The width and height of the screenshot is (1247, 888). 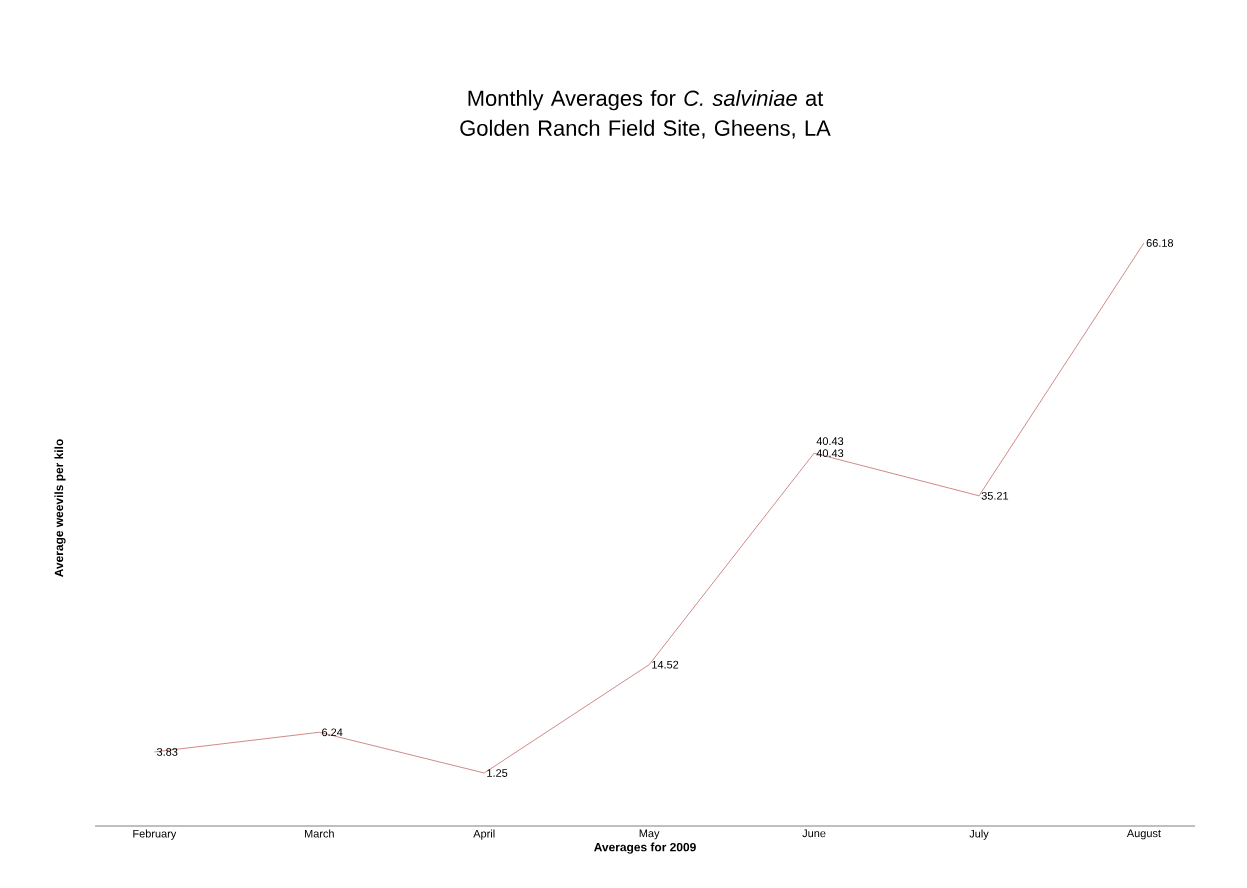 What do you see at coordinates (1143, 834) in the screenshot?
I see `x-tick-label: August` at bounding box center [1143, 834].